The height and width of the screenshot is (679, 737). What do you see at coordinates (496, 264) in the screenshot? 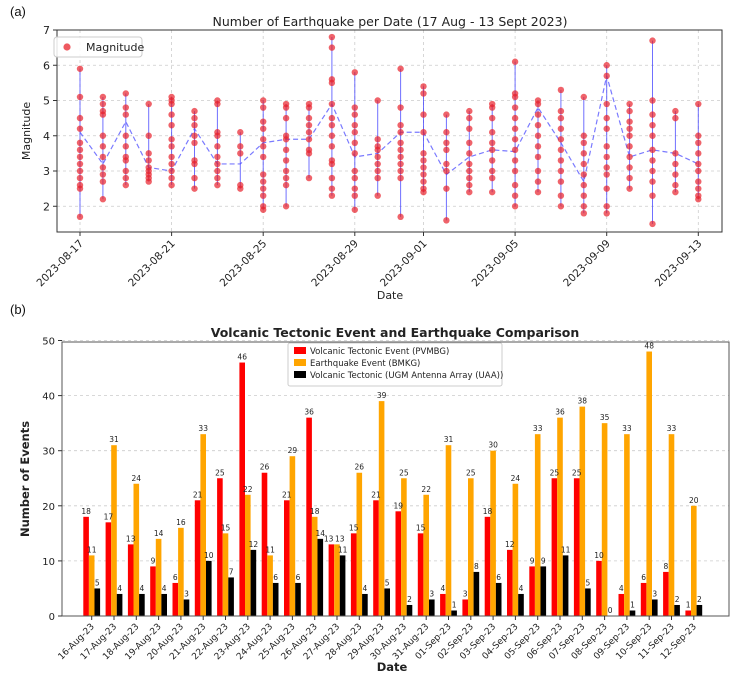
I see `chart-a-xtick-label: 2023-09-05` at bounding box center [496, 264].